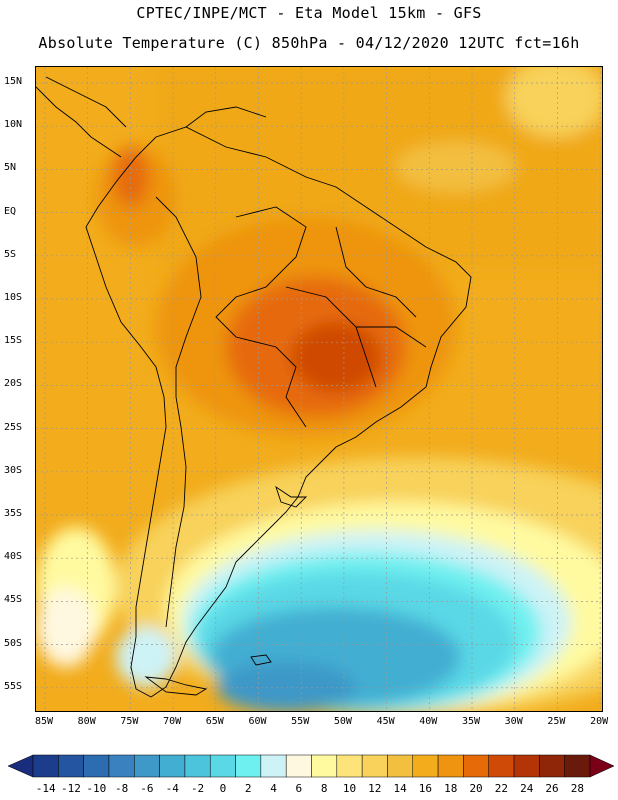 This screenshot has width=618, height=800. I want to click on colorbar-tick-label: -2, so click(197, 788).